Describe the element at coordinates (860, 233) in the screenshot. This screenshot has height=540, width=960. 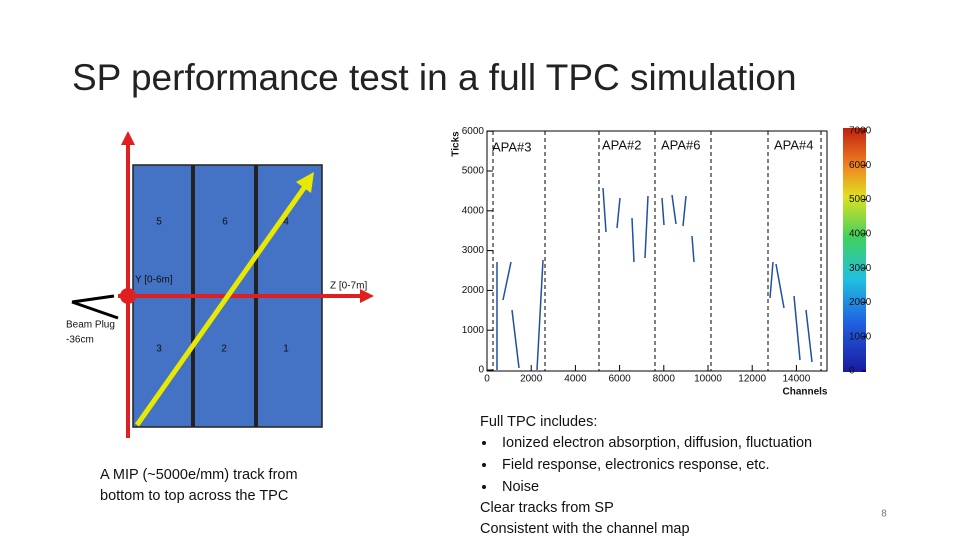
I see `colorbar-tick-label: 4000` at that location.